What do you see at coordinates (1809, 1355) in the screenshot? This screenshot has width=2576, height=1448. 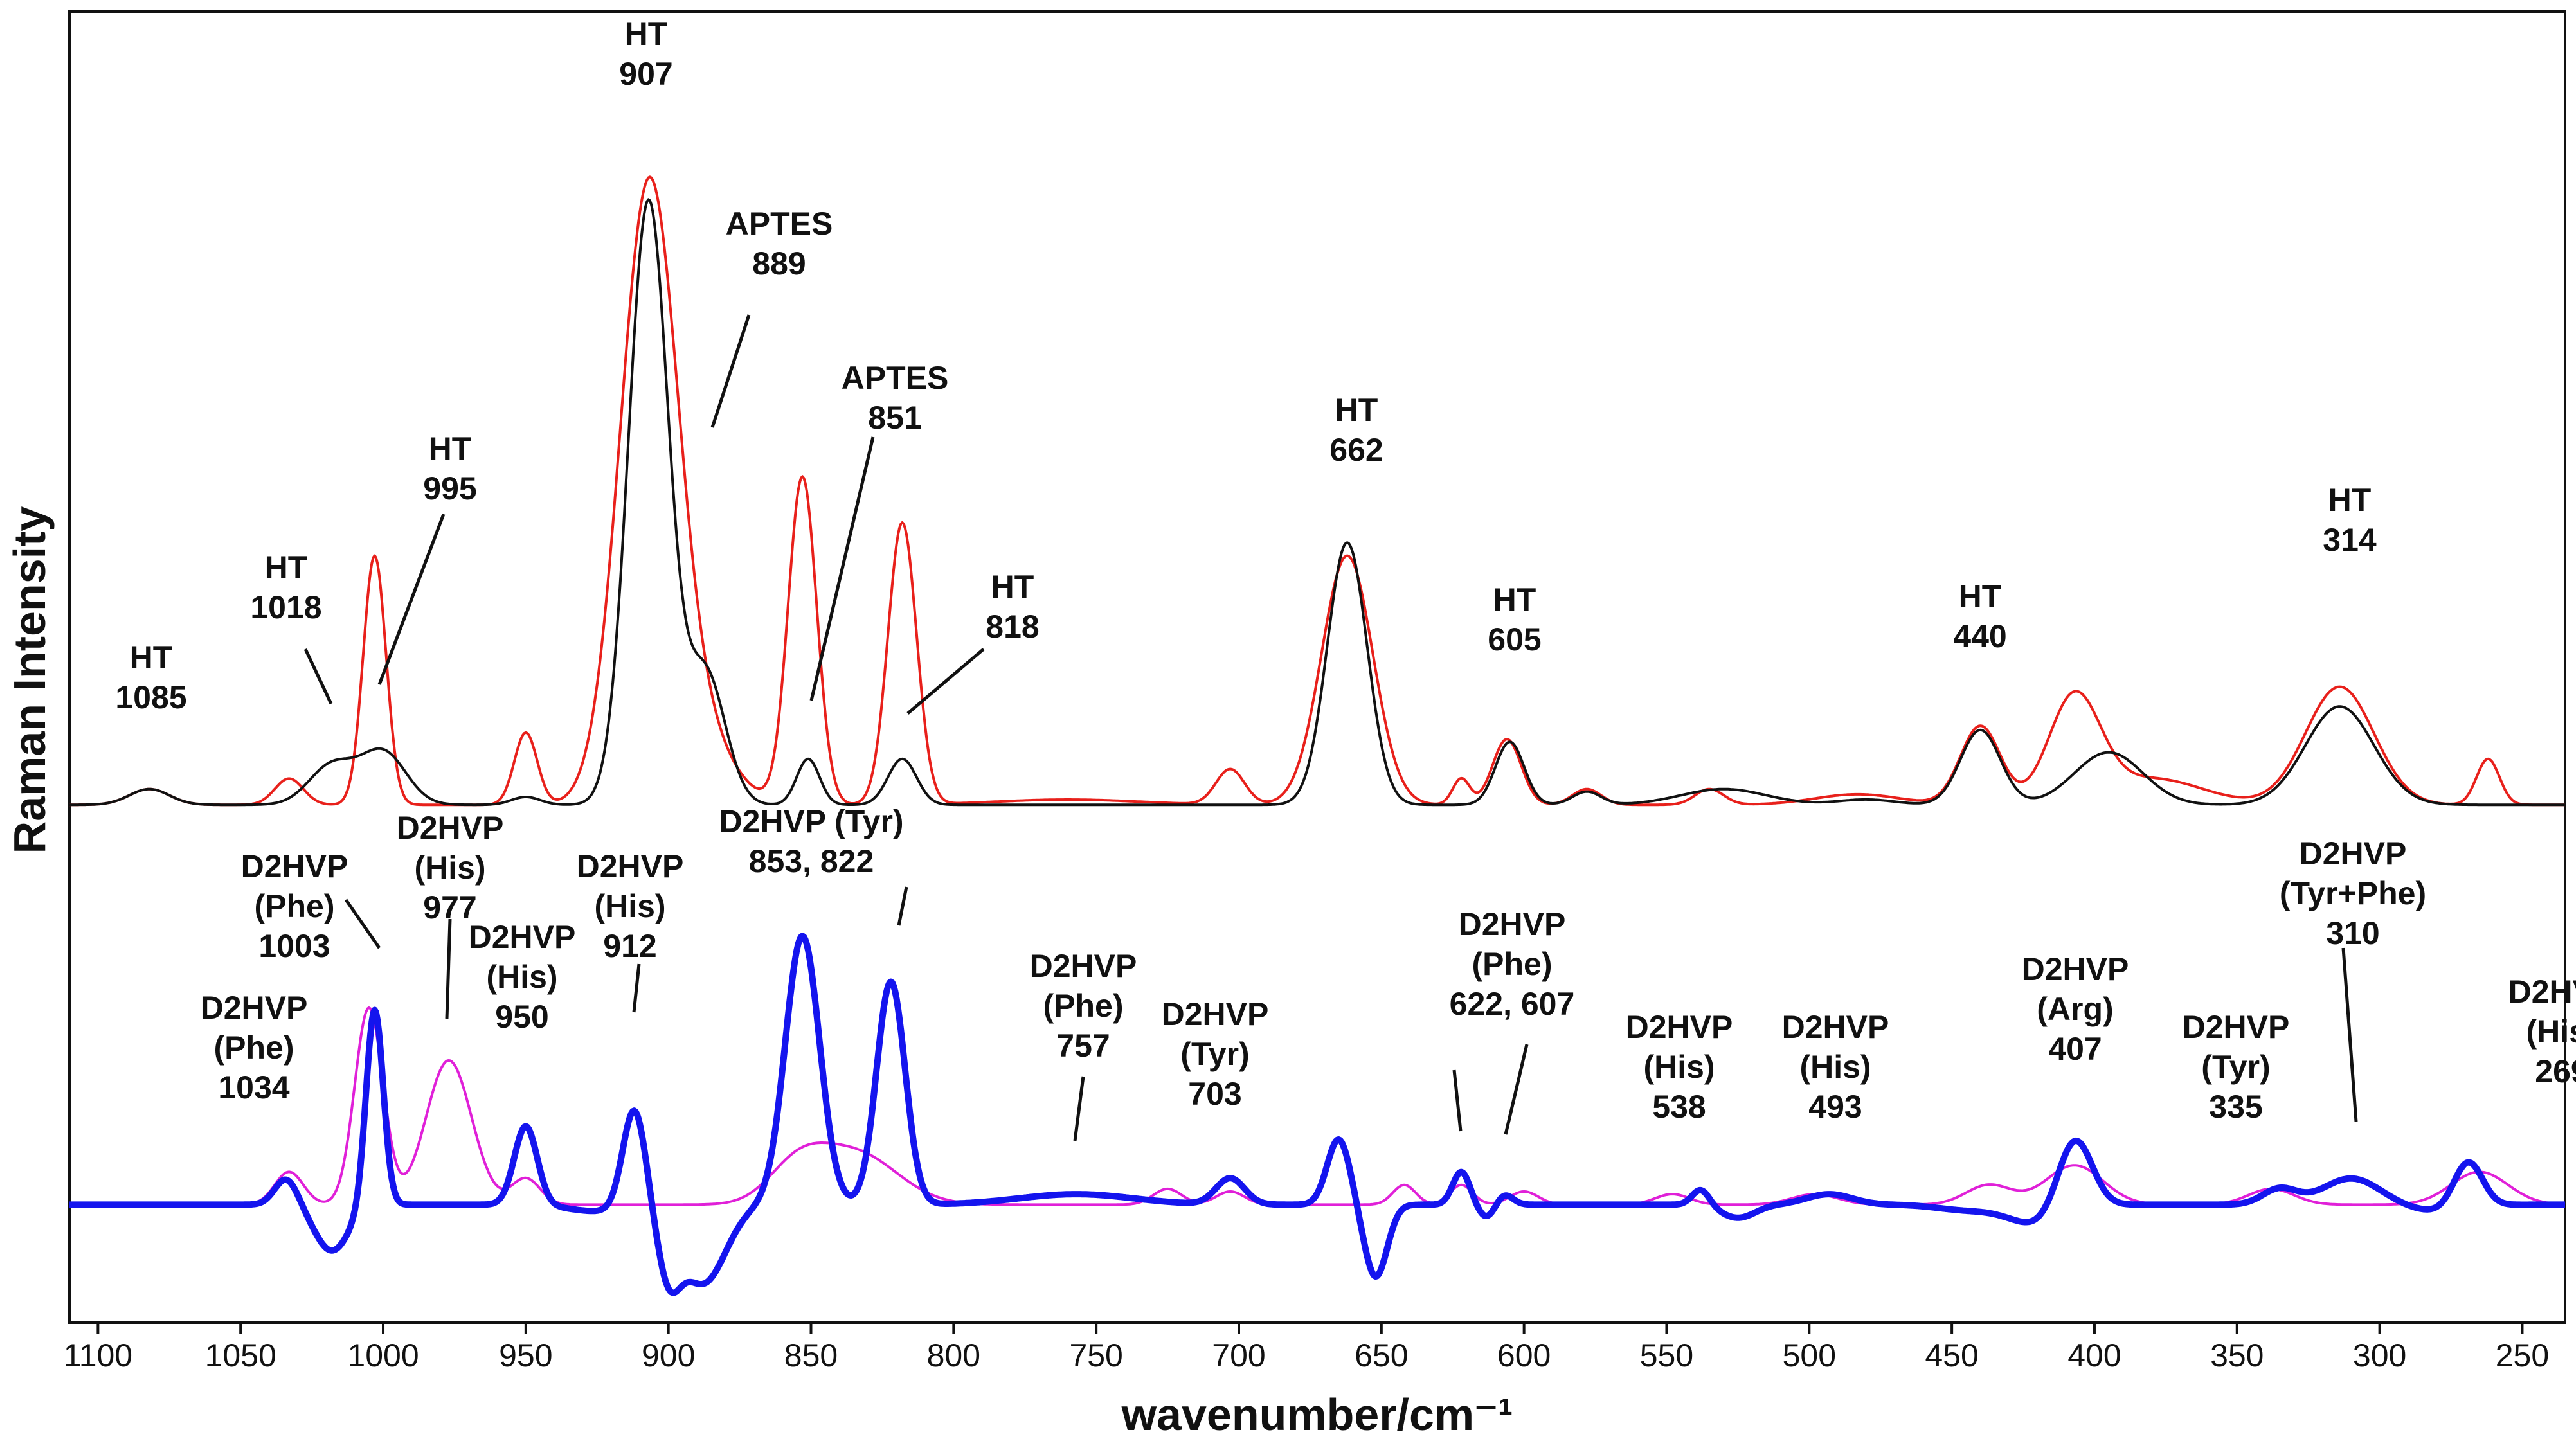 I see `x-tick-label: 500` at bounding box center [1809, 1355].